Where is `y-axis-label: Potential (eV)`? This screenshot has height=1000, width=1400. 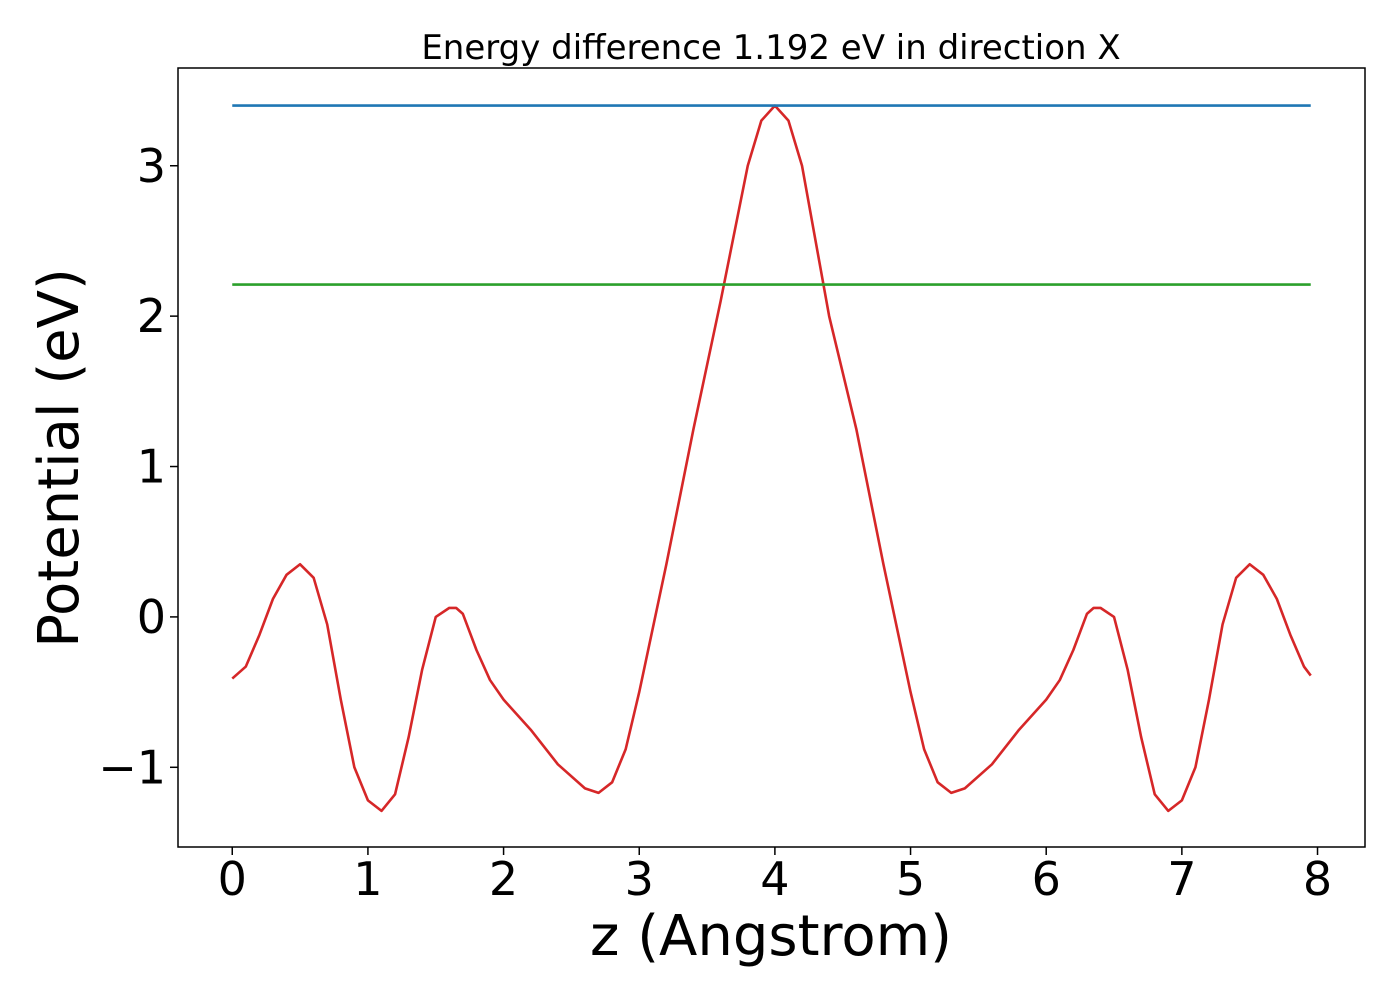
y-axis-label: Potential (eV) is located at coordinates (59, 458).